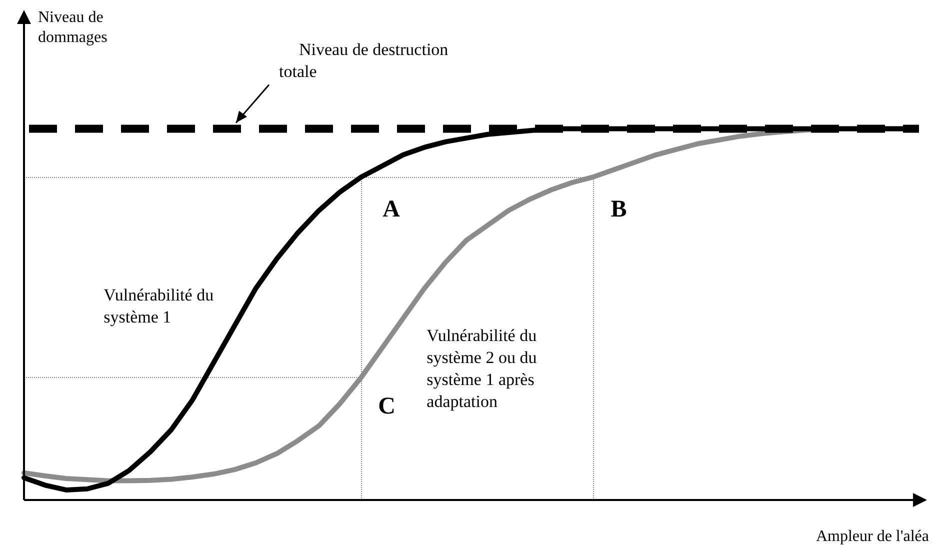 This screenshot has height=556, width=941. What do you see at coordinates (73, 28) in the screenshot?
I see `text: Niveau de dommages` at bounding box center [73, 28].